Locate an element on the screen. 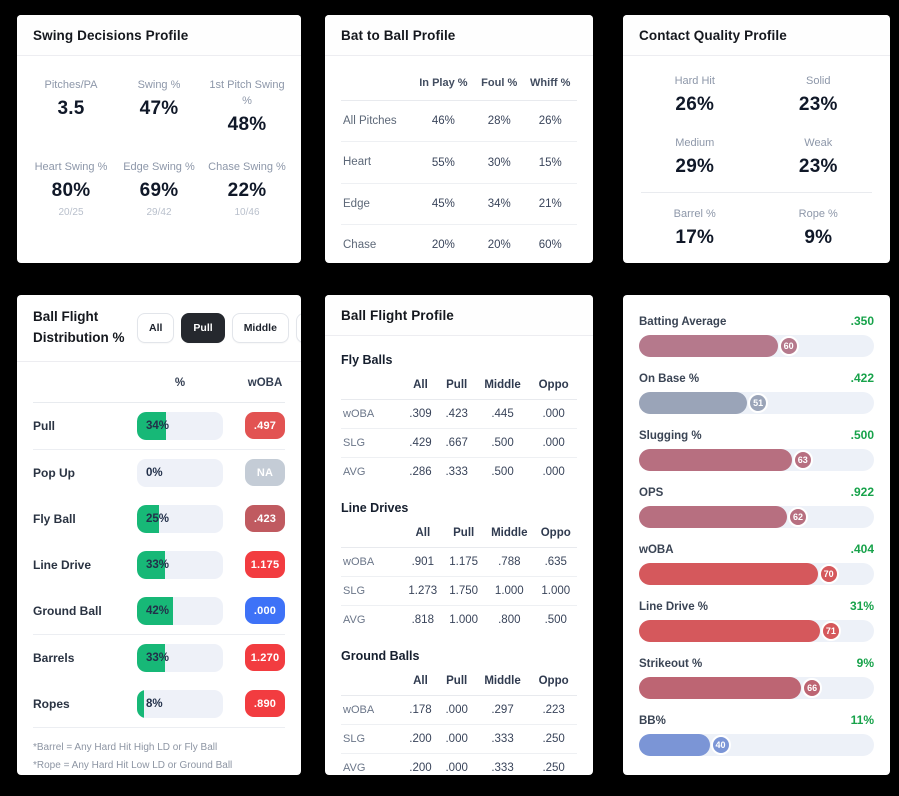  stat-label: Barrel % is located at coordinates (694, 213).